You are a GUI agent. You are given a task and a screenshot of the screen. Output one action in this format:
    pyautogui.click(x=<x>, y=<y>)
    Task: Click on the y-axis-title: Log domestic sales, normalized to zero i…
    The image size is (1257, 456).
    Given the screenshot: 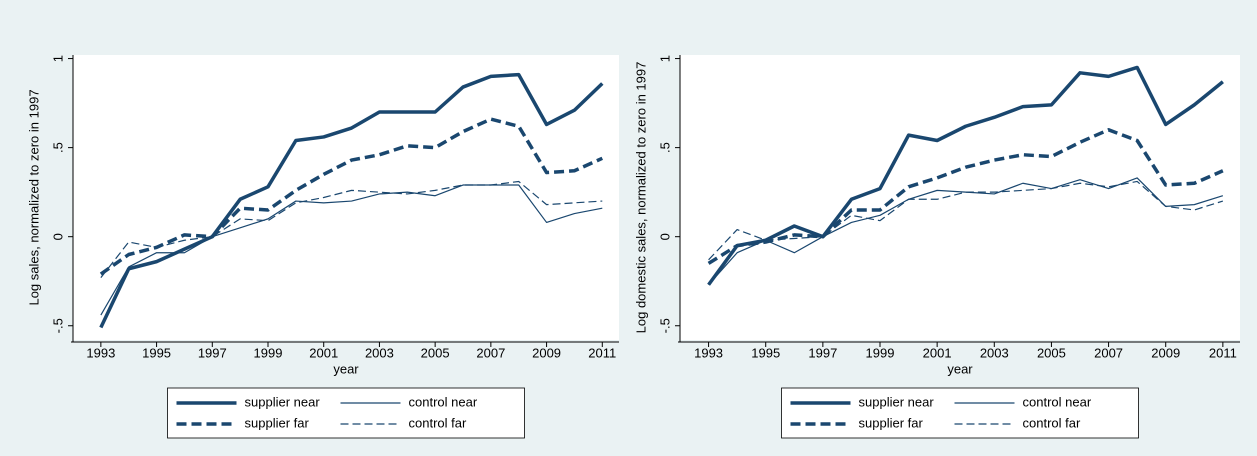 What is the action you would take?
    pyautogui.click(x=640, y=198)
    